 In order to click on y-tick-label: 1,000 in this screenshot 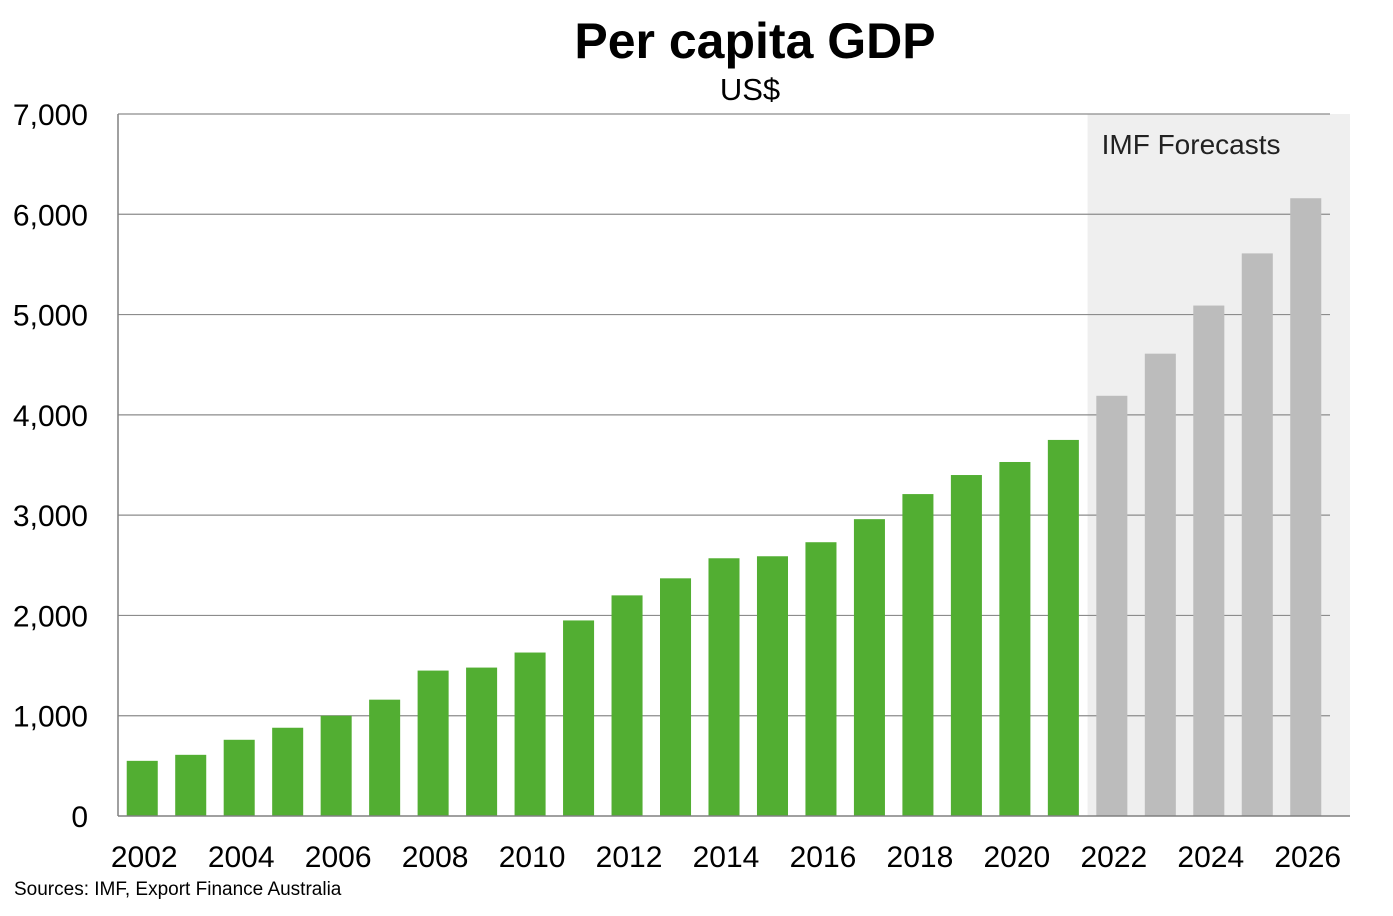, I will do `click(50, 717)`.